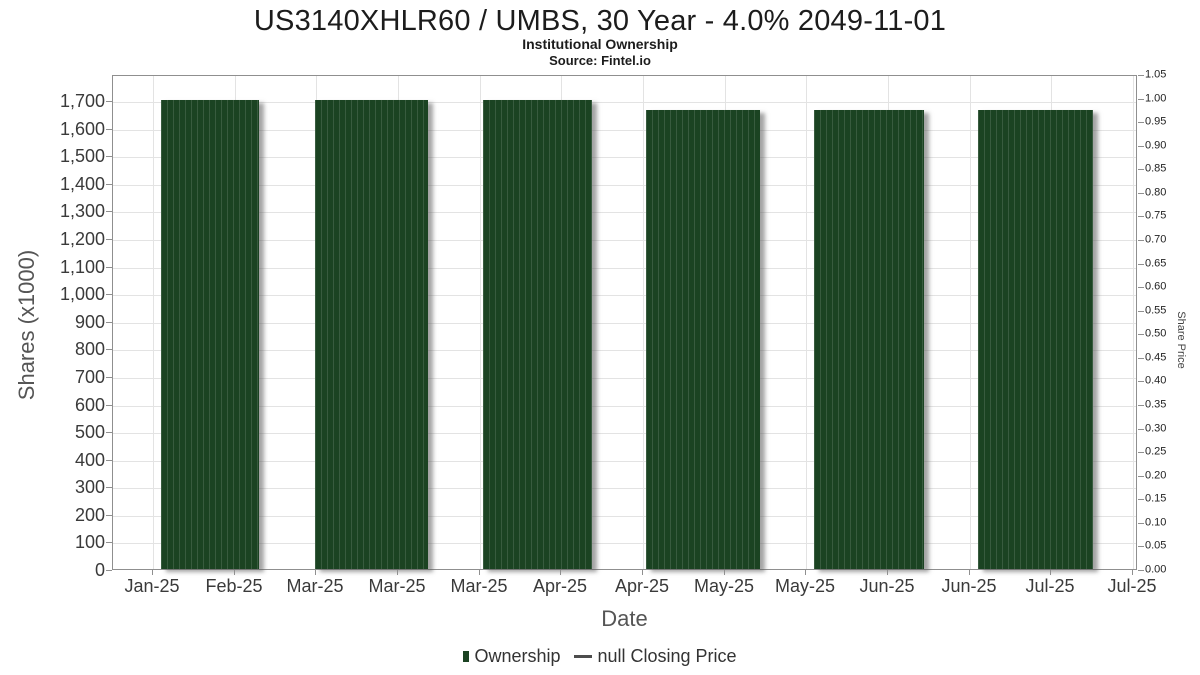 The image size is (1200, 675). I want to click on legend-item-label: null Closing Price, so click(667, 656).